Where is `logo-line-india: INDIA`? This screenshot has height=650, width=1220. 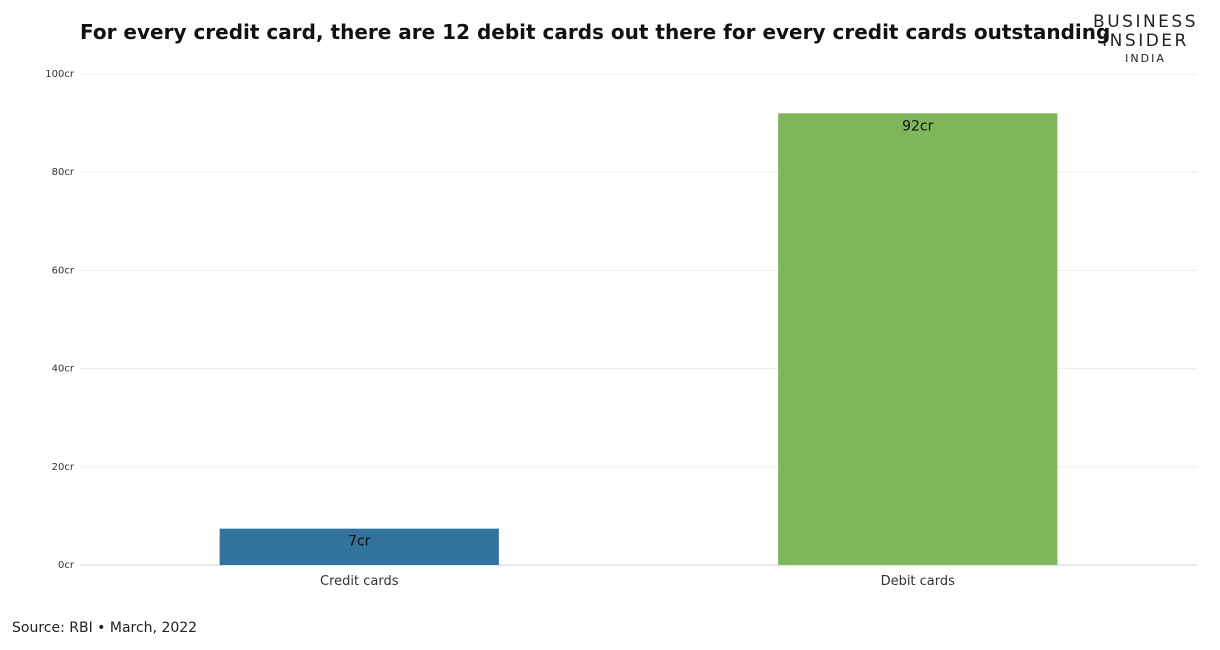
logo-line-india: INDIA is located at coordinates (1145, 58).